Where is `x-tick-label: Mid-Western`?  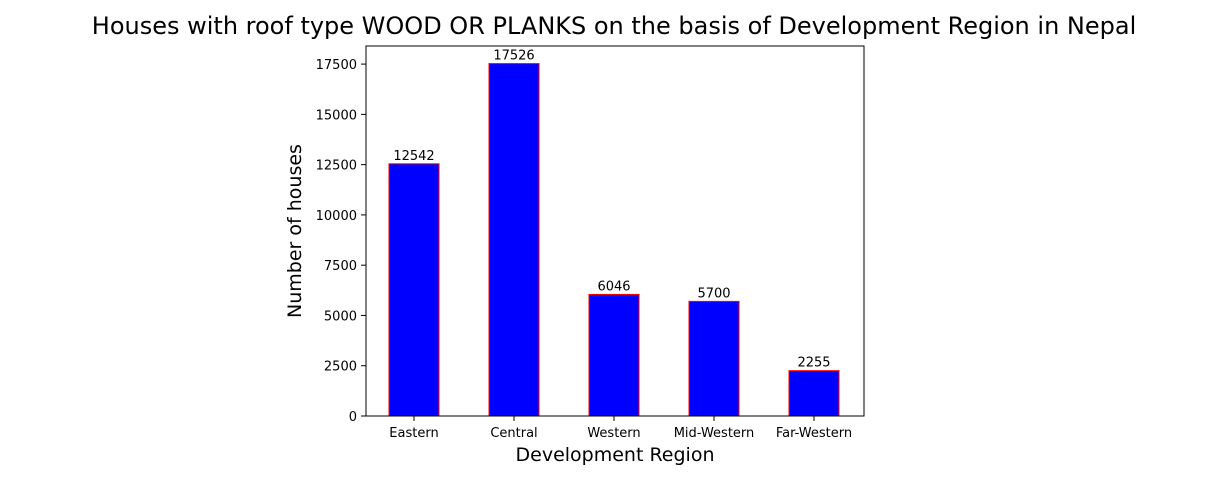
x-tick-label: Mid-Western is located at coordinates (714, 433).